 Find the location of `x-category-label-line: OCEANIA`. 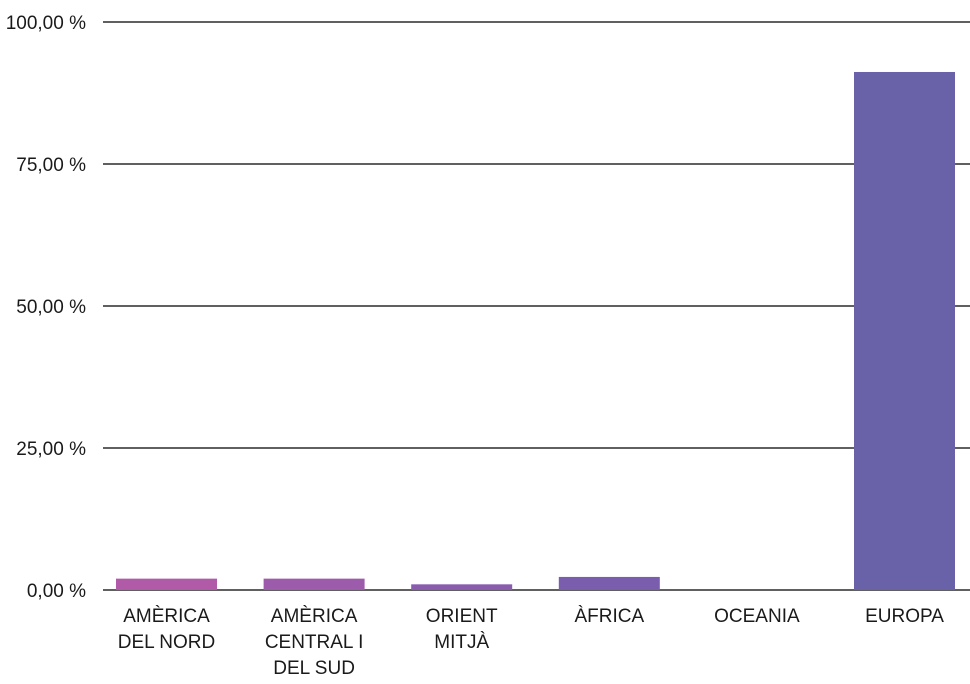

x-category-label-line: OCEANIA is located at coordinates (757, 616).